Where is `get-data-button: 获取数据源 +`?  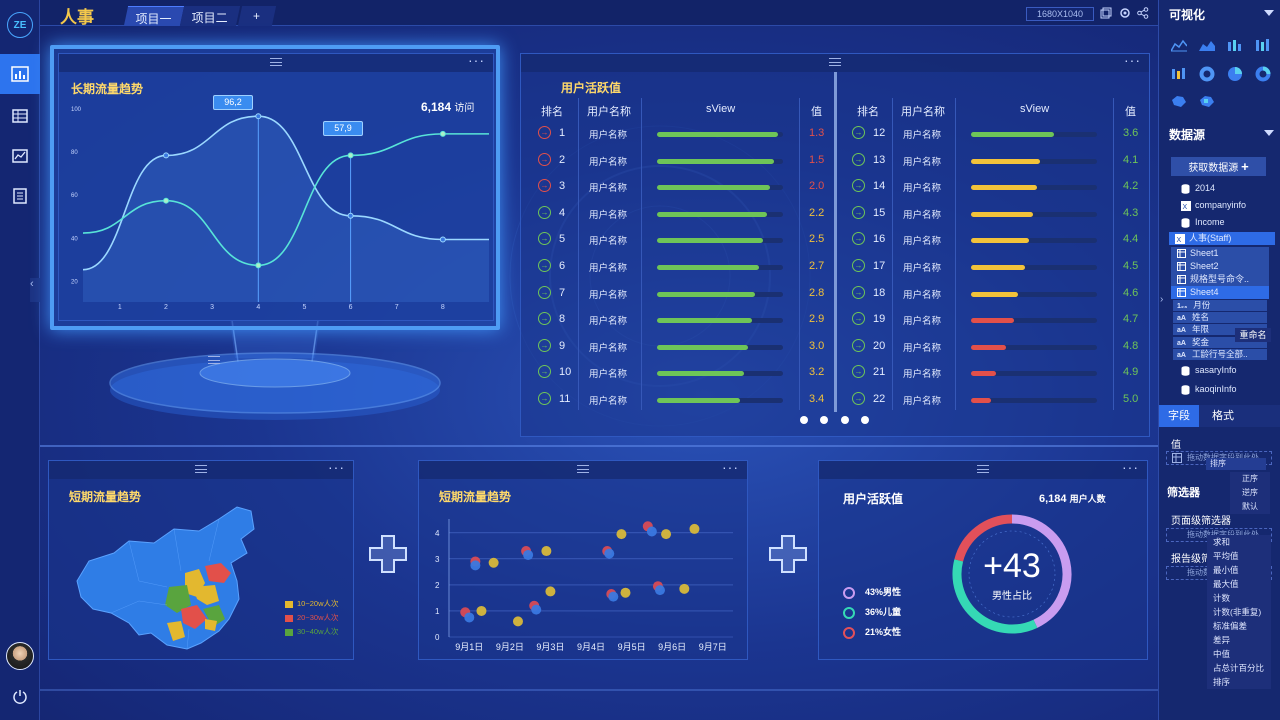 get-data-button: 获取数据源 + is located at coordinates (1218, 166).